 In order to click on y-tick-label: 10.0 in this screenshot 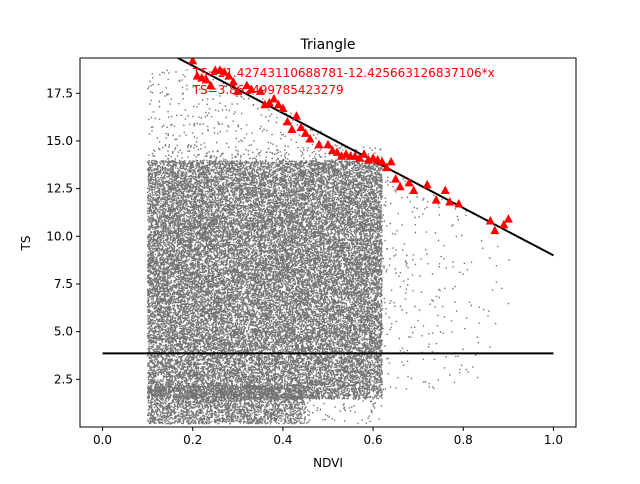, I will do `click(59, 236)`.